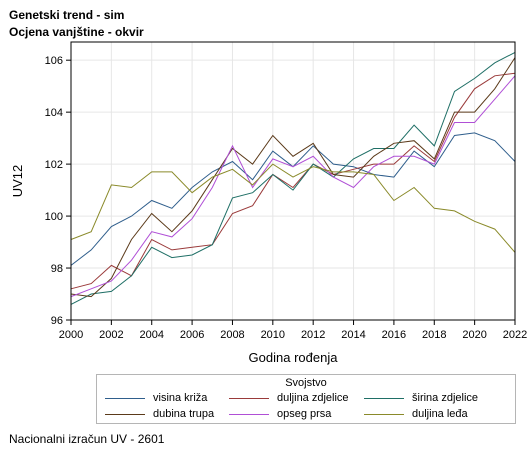 Image resolution: width=529 pixels, height=454 pixels. What do you see at coordinates (180, 398) in the screenshot?
I see `legend-label: visina križa` at bounding box center [180, 398].